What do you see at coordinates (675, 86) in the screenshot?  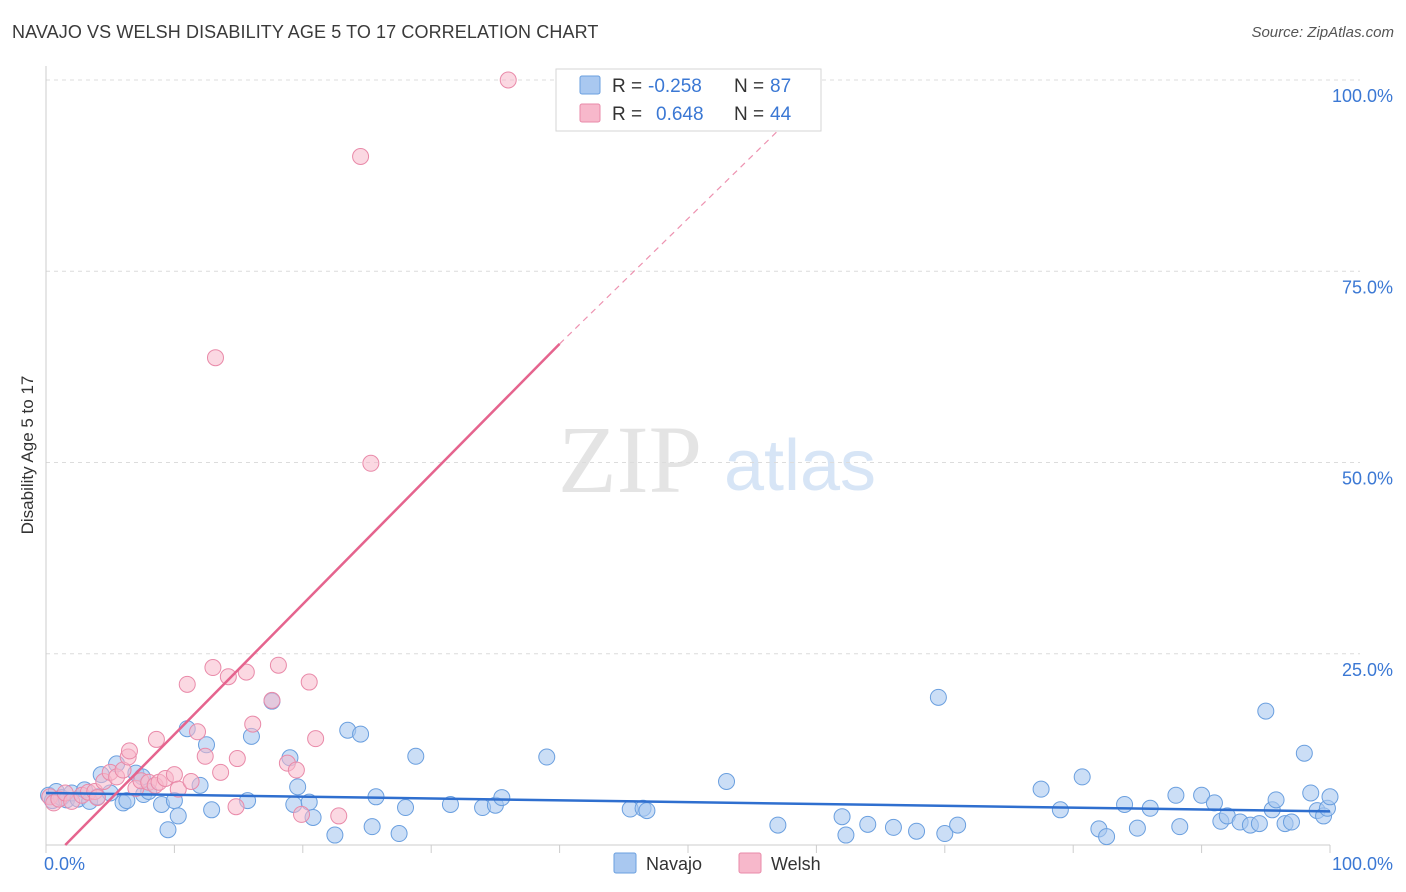 I see `navajo-r-value: -0.258` at bounding box center [675, 86].